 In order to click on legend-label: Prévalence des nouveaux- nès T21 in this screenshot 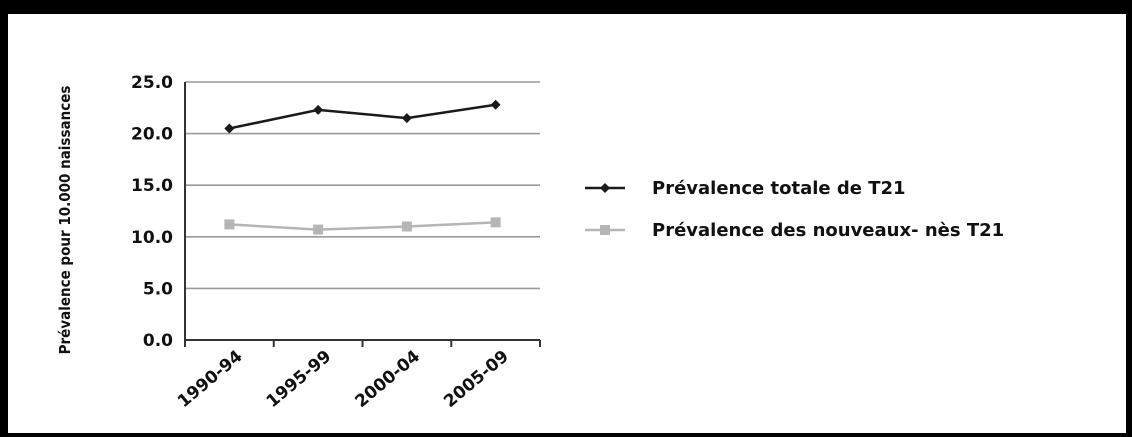, I will do `click(828, 230)`.